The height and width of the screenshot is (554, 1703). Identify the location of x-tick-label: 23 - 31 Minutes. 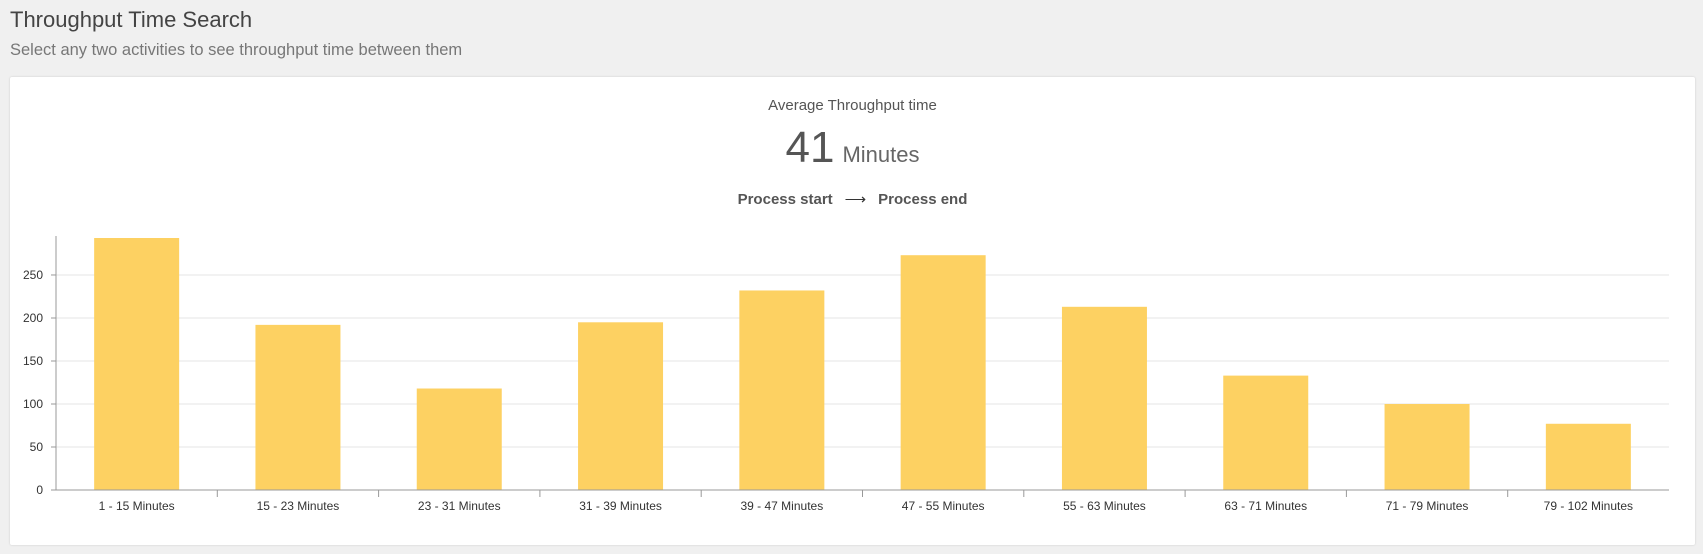
(459, 506).